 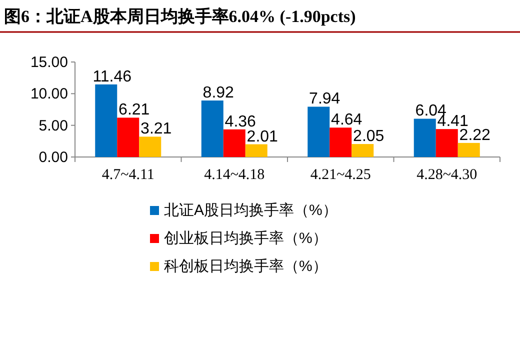 What do you see at coordinates (246, 238) in the screenshot?
I see `legend-label: 创业板日均换手率（%）` at bounding box center [246, 238].